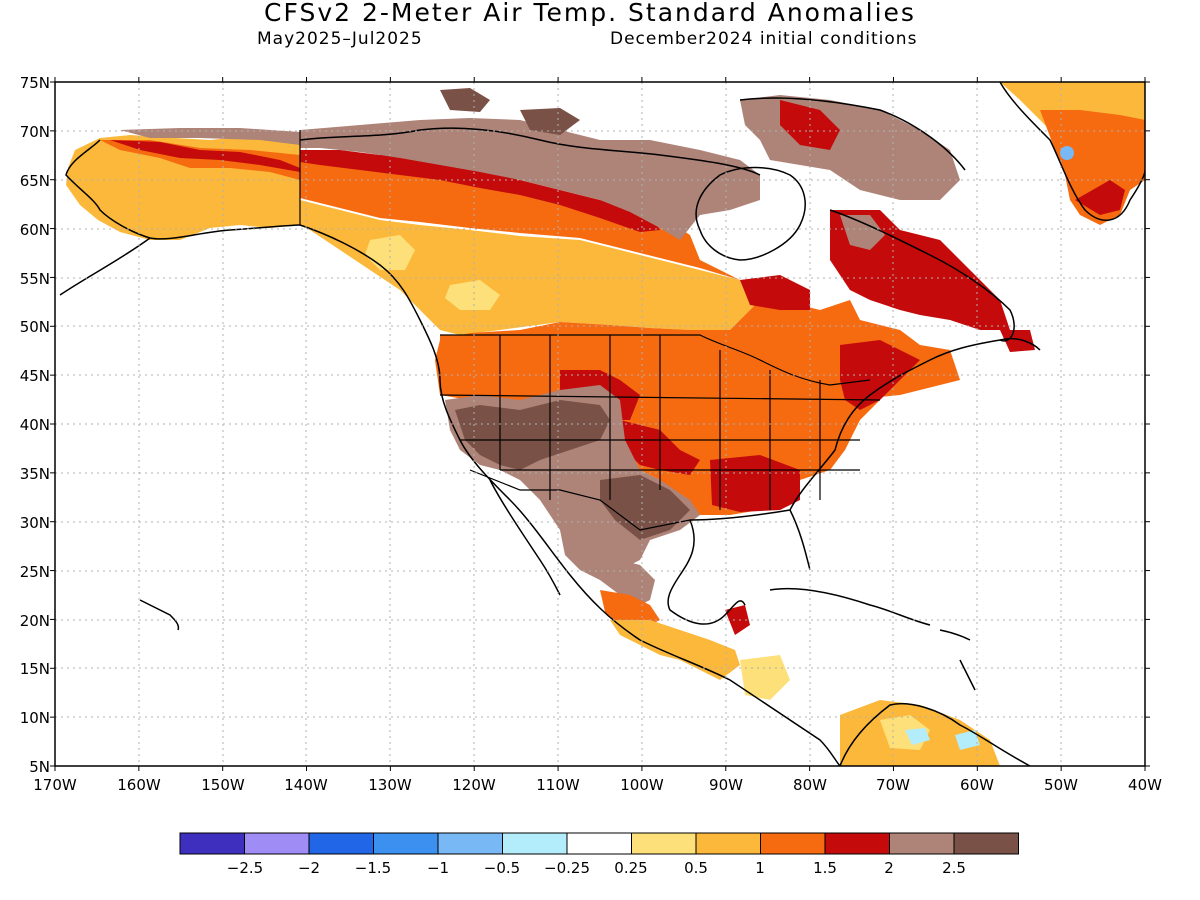 Image resolution: width=1200 pixels, height=900 pixels. I want to click on hudson-bay, so click(750, 213).